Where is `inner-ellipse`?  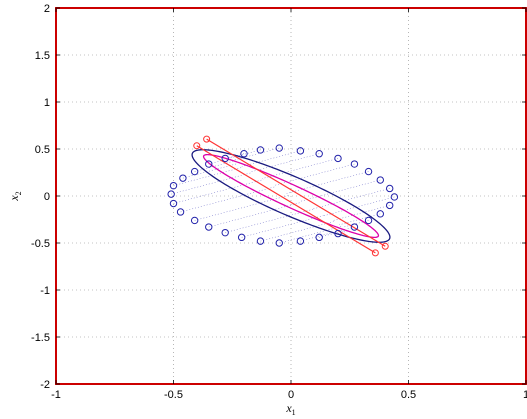
inner-ellipse is located at coordinates (291, 196).